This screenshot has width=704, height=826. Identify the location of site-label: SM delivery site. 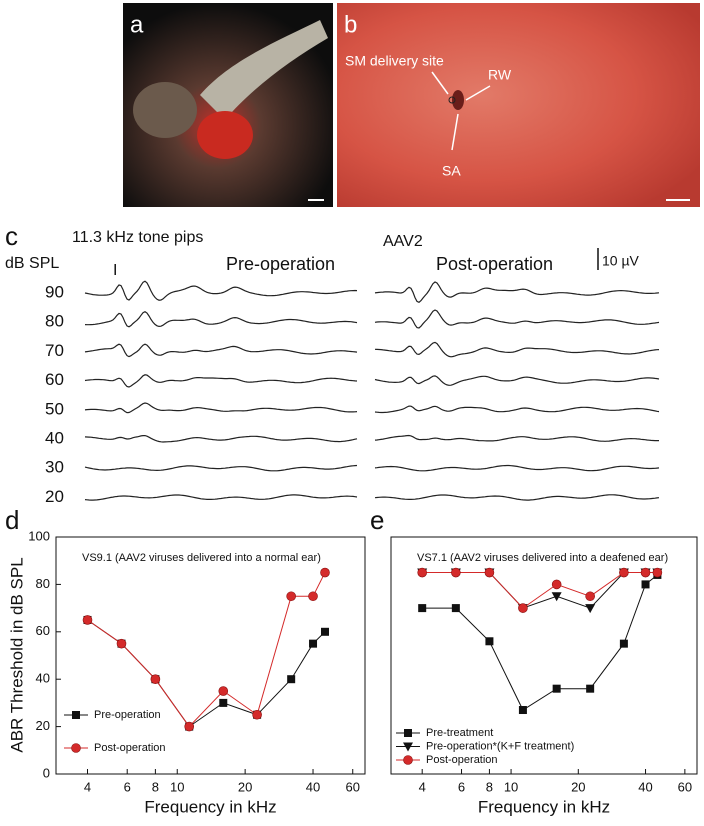
(394, 61).